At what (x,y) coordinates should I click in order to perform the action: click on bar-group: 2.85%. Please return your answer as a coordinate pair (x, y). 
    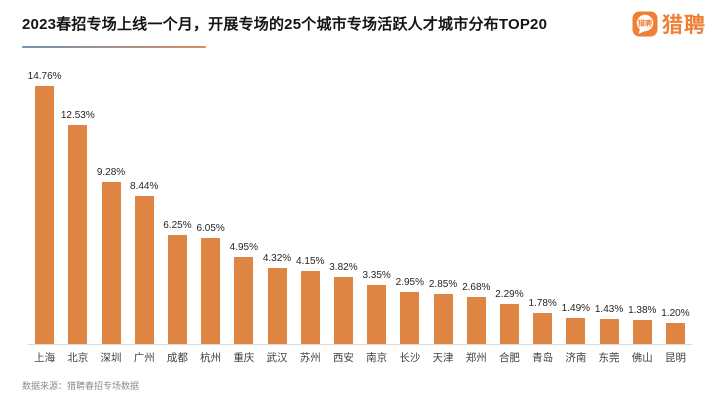
    Looking at the image, I should click on (442, 311).